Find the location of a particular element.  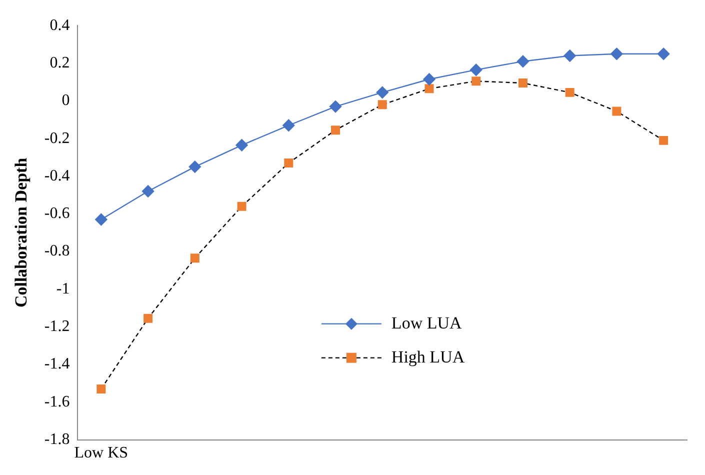

y-tick-label: -1.4 is located at coordinates (57, 364).